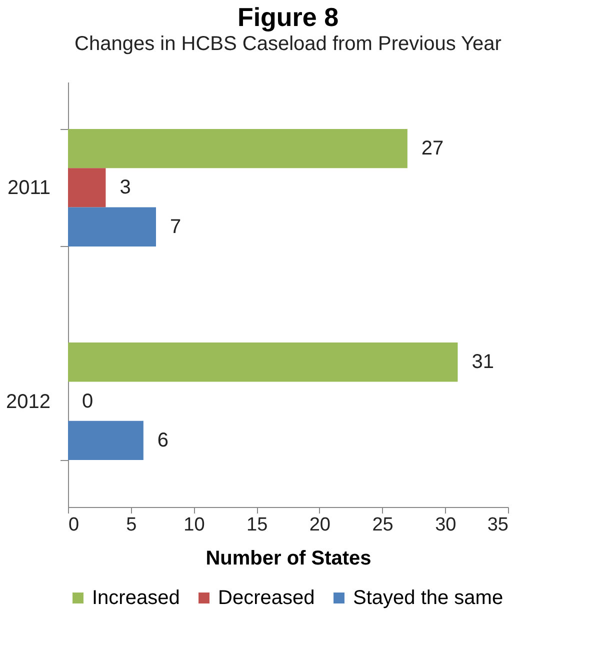  Describe the element at coordinates (194, 525) in the screenshot. I see `x-tick-label: 10` at that location.